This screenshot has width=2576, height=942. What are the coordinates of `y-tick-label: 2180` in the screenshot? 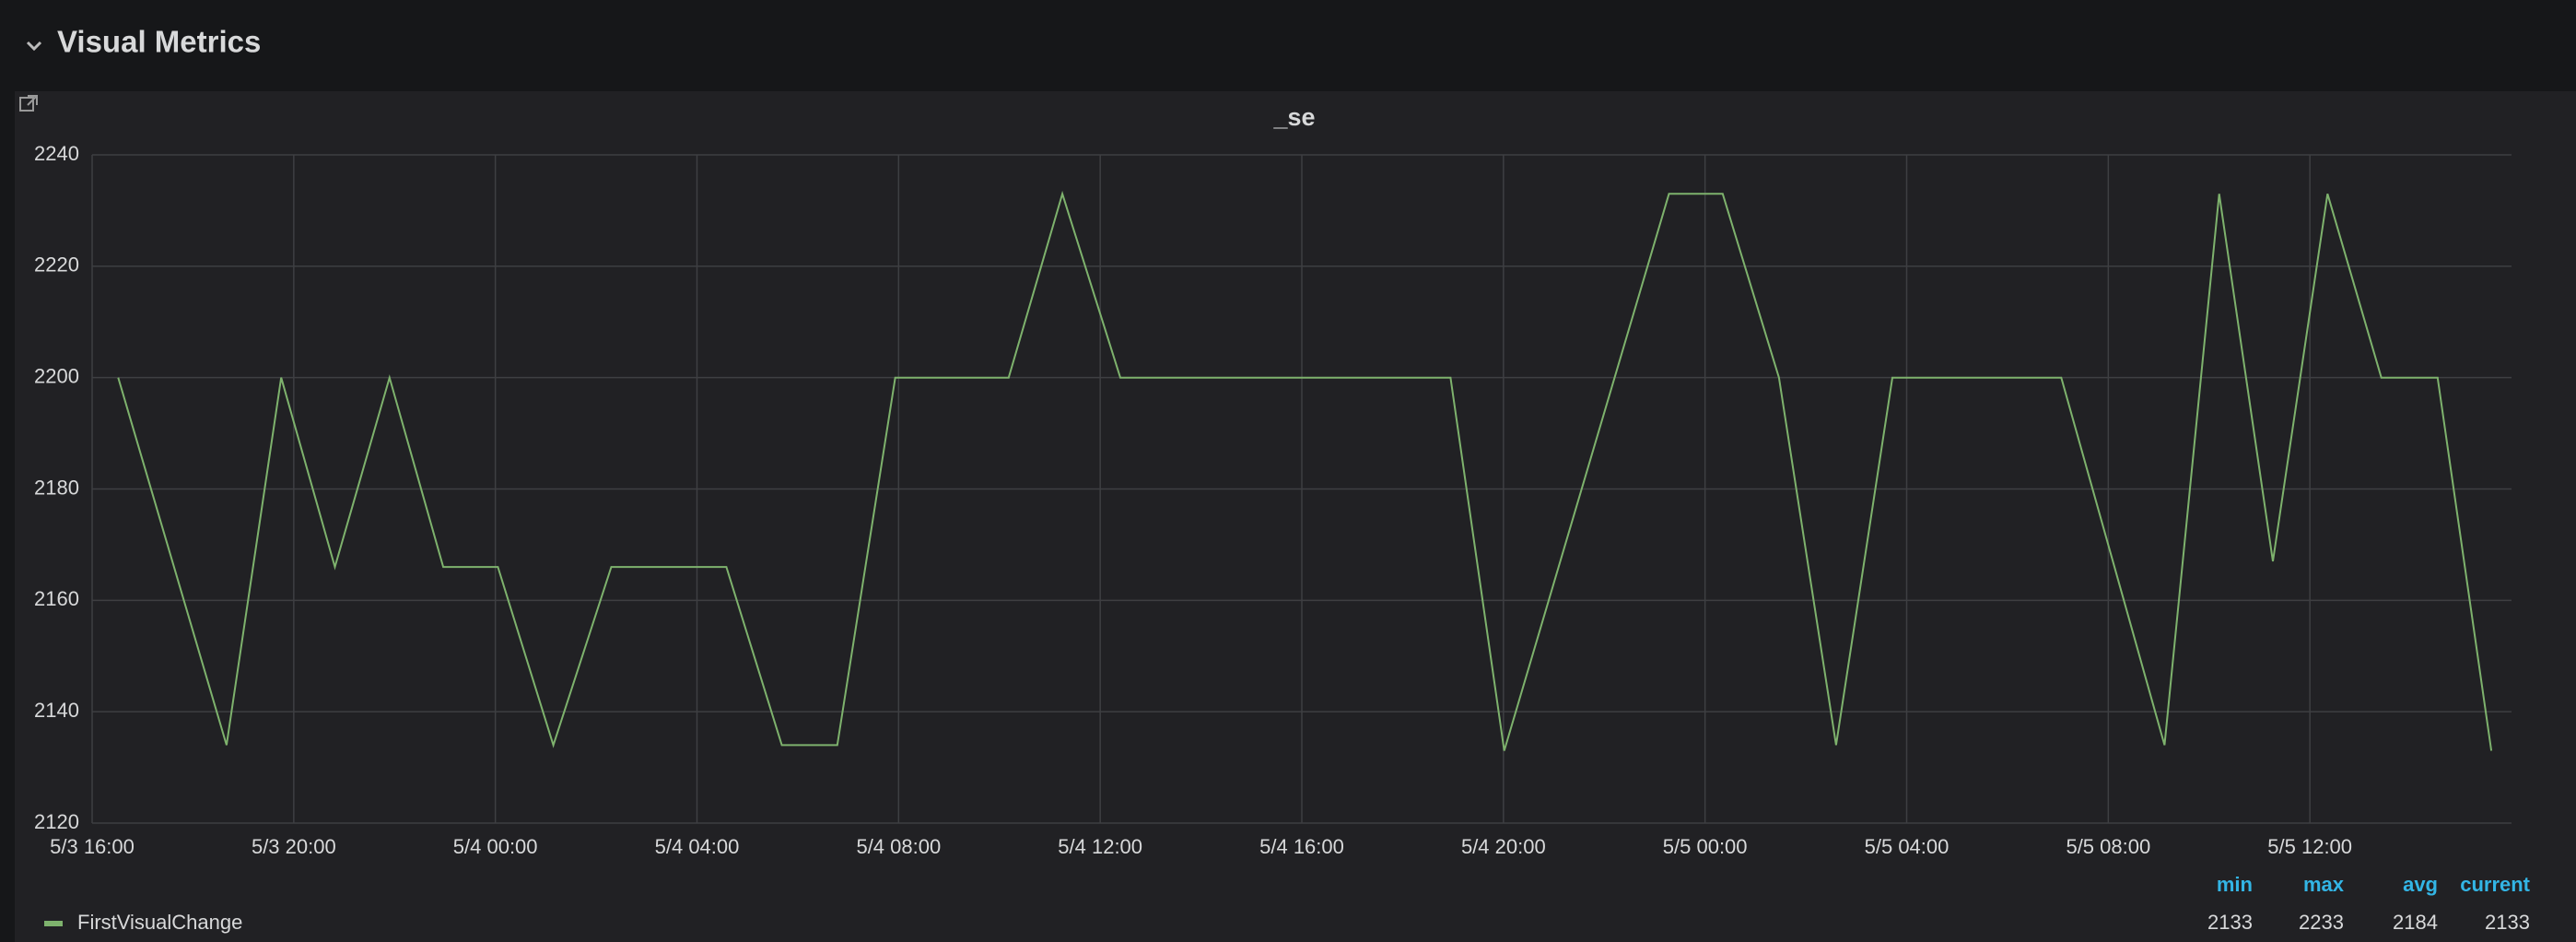 It's located at (56, 487).